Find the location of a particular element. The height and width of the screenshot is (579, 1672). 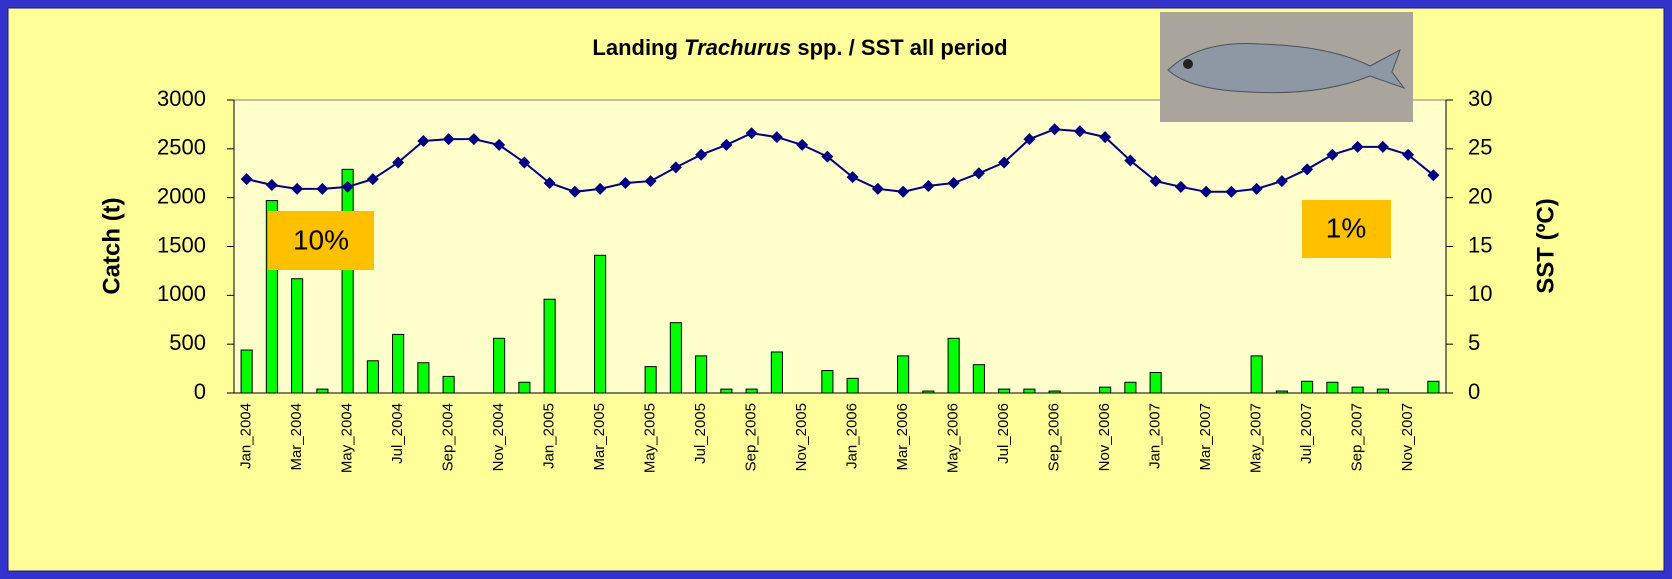

x-tick-label: Nov_2005 is located at coordinates (801, 437).